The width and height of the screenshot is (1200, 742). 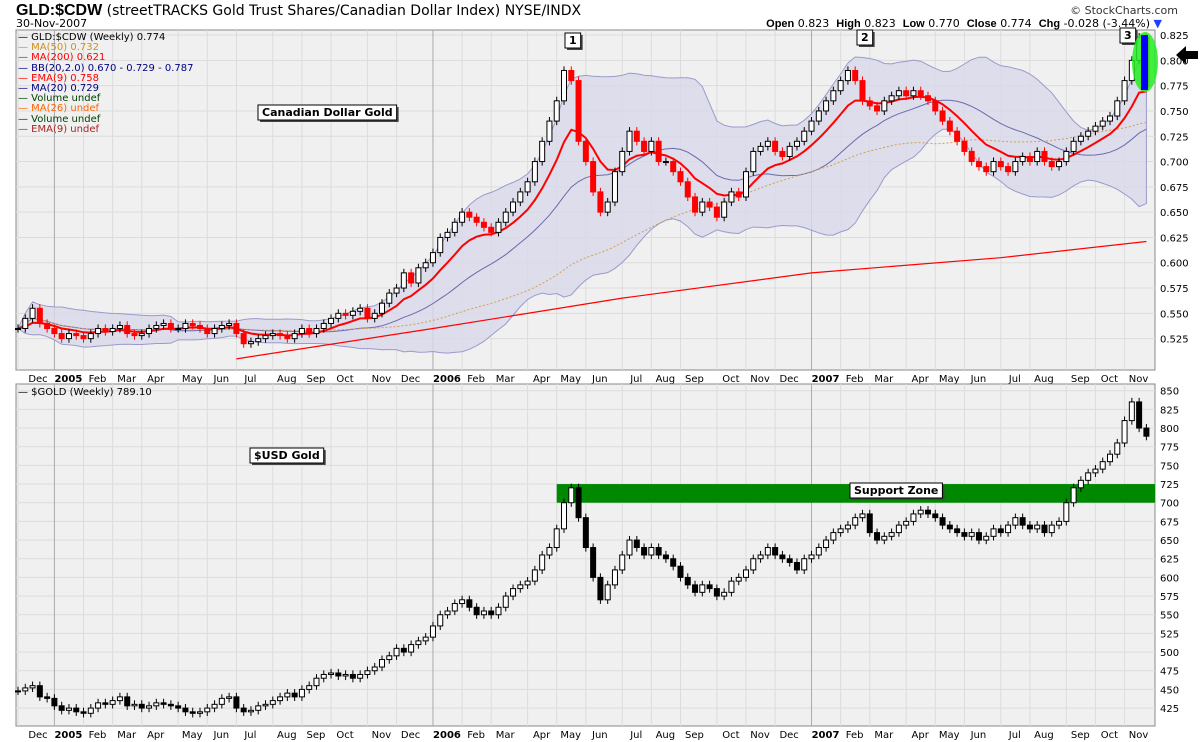 I want to click on y-tick-label: 825, so click(x=1169, y=410).